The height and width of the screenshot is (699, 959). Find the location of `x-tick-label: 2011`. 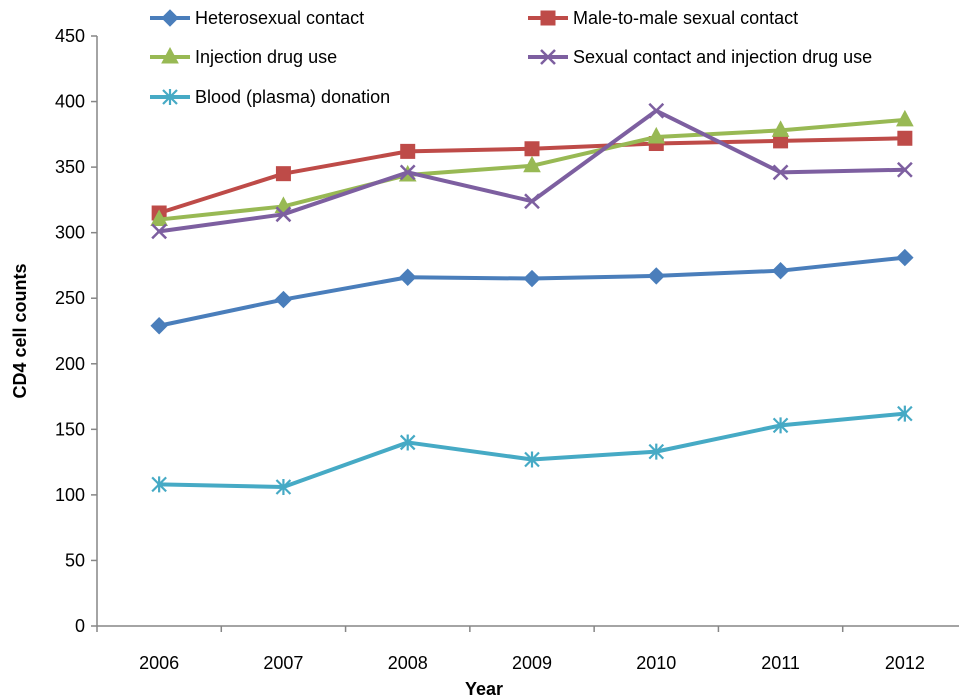

x-tick-label: 2011 is located at coordinates (780, 663).